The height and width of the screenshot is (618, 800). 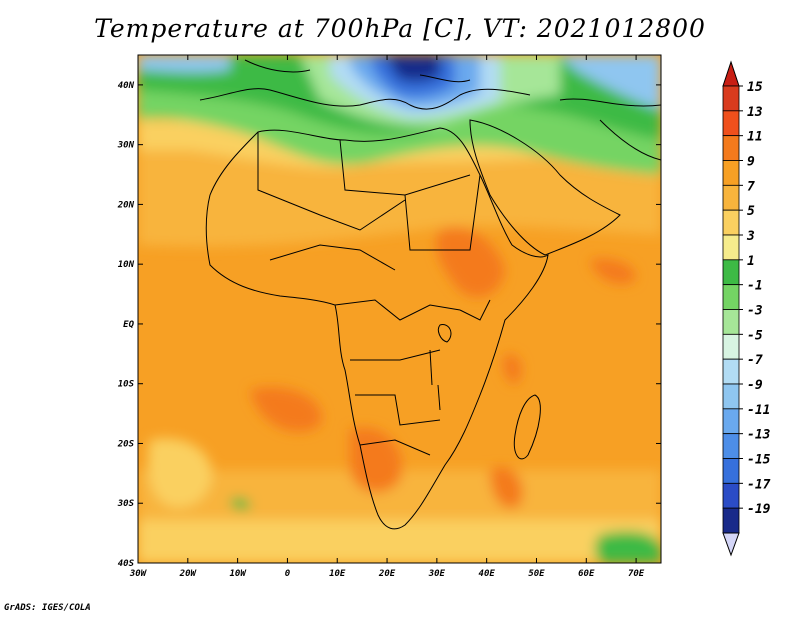 What do you see at coordinates (126, 385) in the screenshot?
I see `lat-tick-label: 10S` at bounding box center [126, 385].